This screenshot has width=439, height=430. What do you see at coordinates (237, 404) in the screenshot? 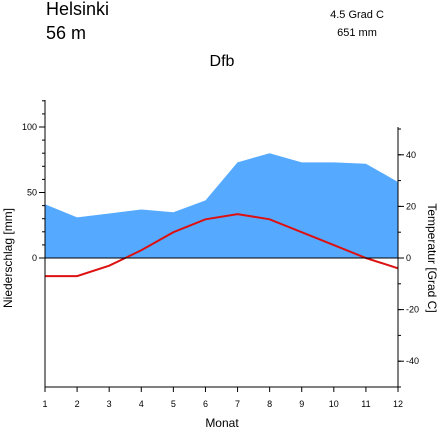
I see `x-tick-label: 7` at bounding box center [237, 404].